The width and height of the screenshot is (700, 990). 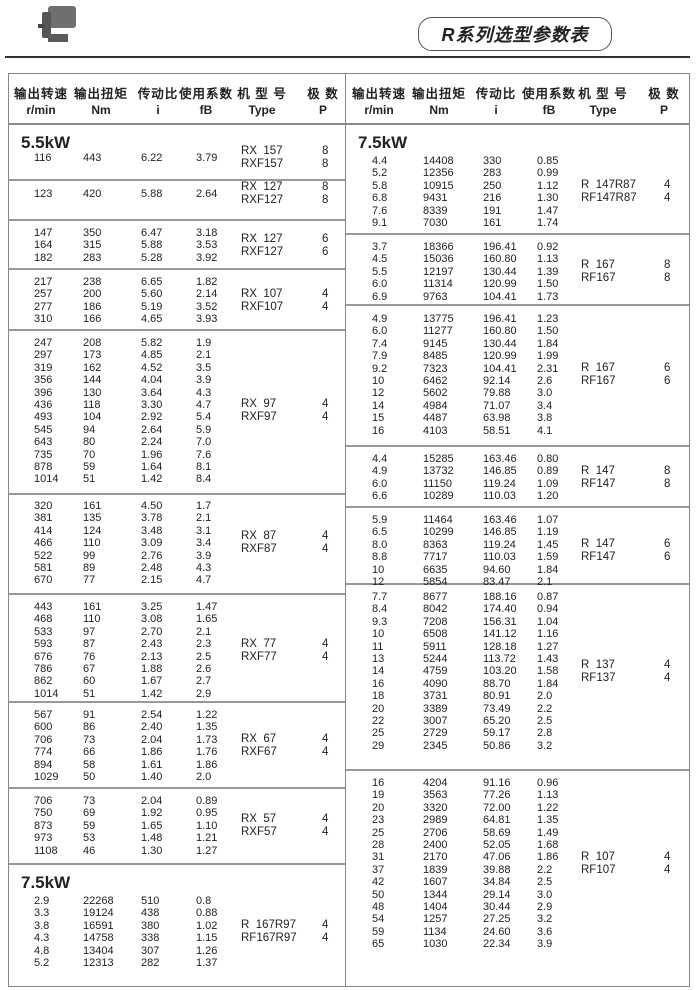 What do you see at coordinates (548, 557) in the screenshot?
I see `service-factor-cell: 1.59` at bounding box center [548, 557].